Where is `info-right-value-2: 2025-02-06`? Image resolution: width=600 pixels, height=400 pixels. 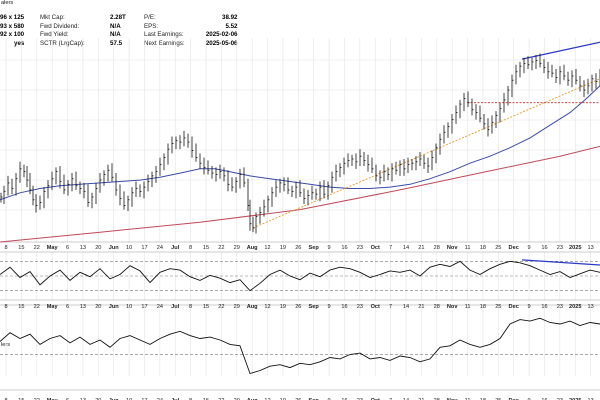
info-right-value-2: 2025-02-06 is located at coordinates (221, 35).